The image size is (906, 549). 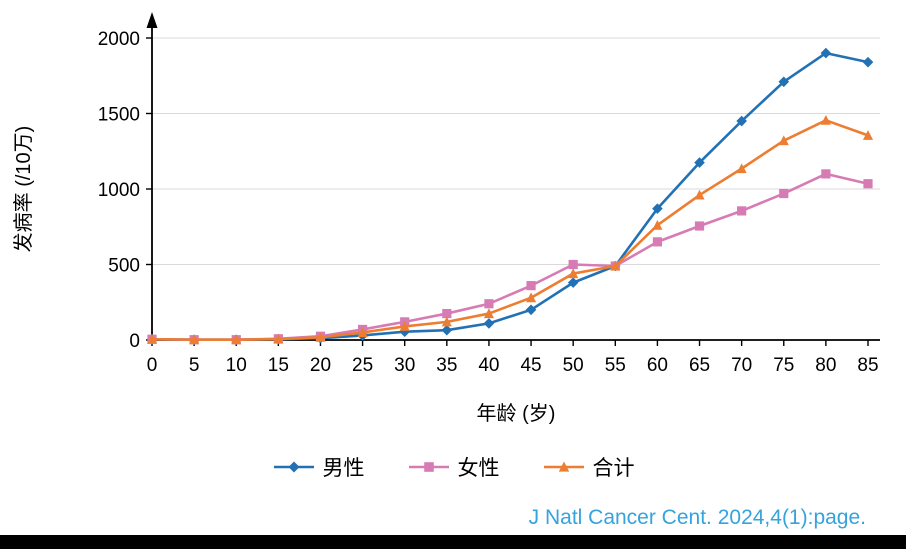 What do you see at coordinates (320, 365) in the screenshot?
I see `svg-text: 20` at bounding box center [320, 365].